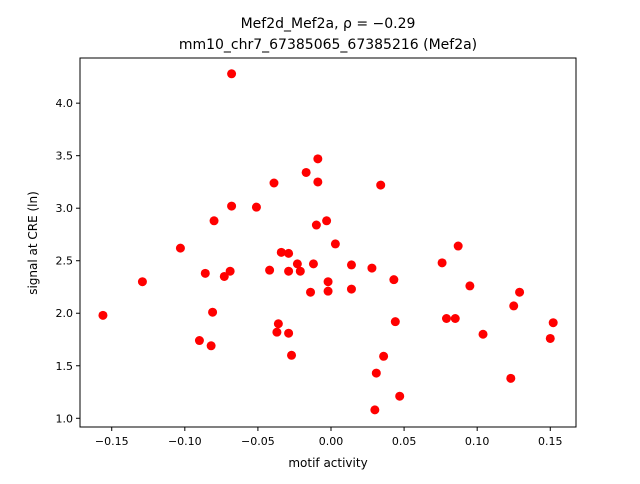  What do you see at coordinates (112, 441) in the screenshot?
I see `x-tick-label: −0.15` at bounding box center [112, 441].